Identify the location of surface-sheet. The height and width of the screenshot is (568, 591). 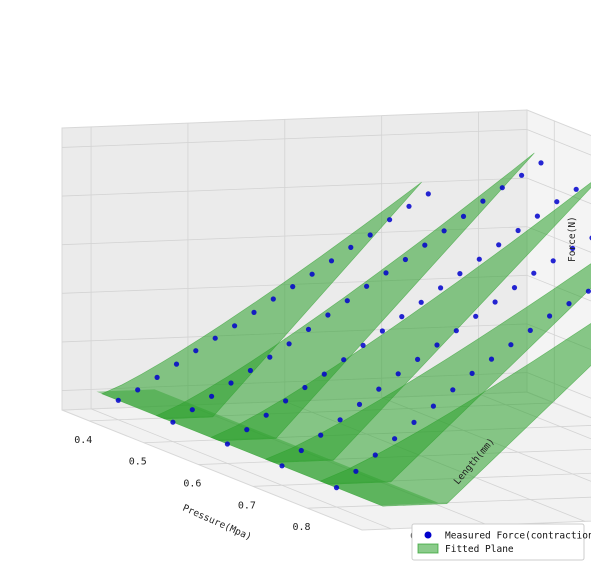
(455, 415).